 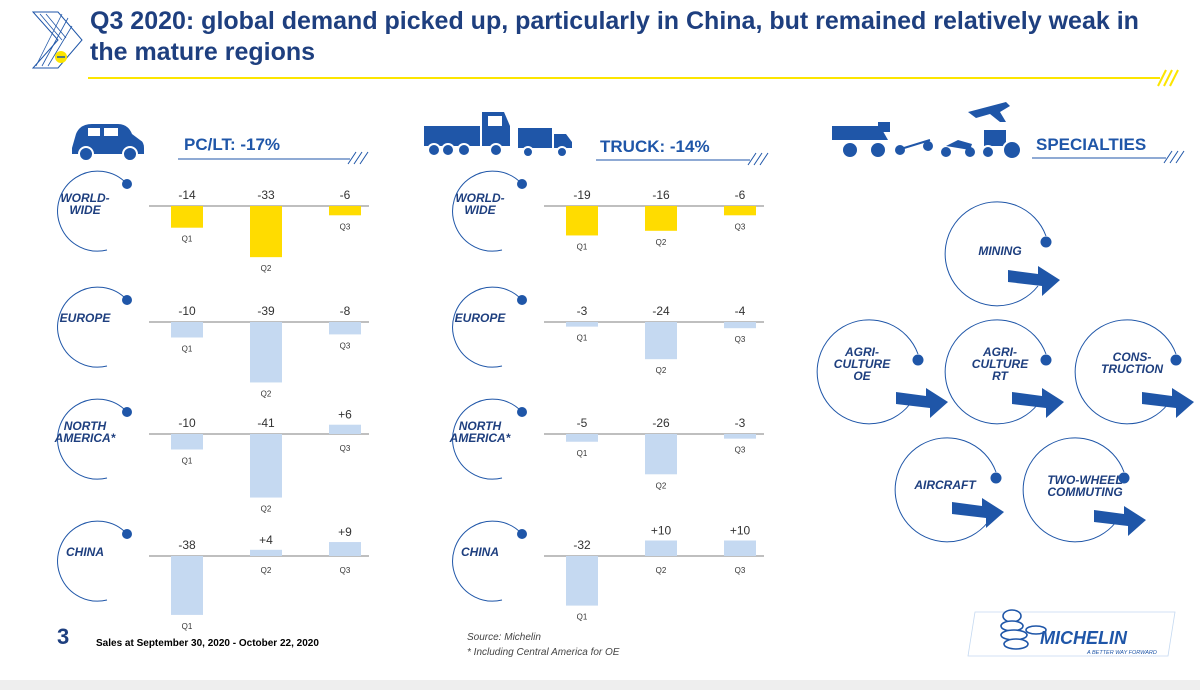 I want to click on bar-value-label: -32, so click(x=582, y=545).